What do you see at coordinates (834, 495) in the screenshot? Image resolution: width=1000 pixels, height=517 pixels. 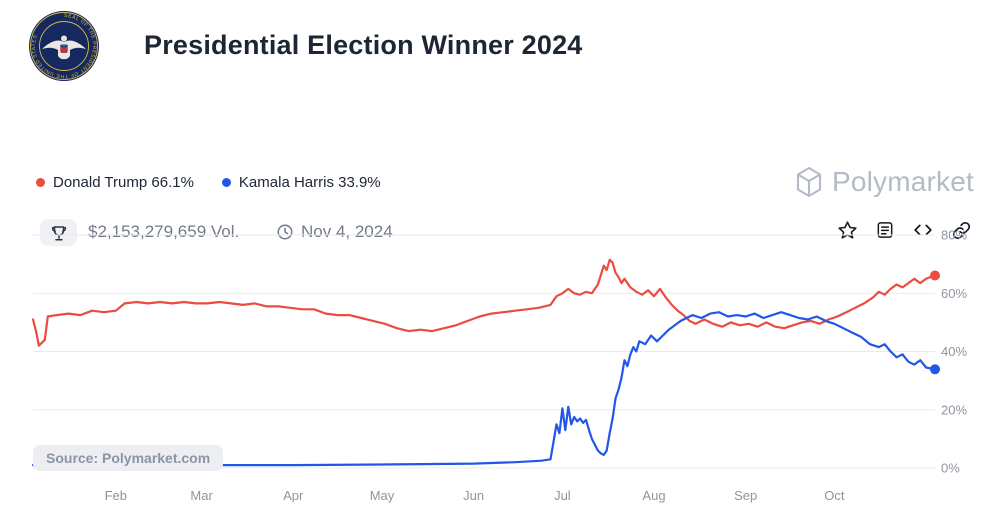 I see `svg-text: Oct` at bounding box center [834, 495].